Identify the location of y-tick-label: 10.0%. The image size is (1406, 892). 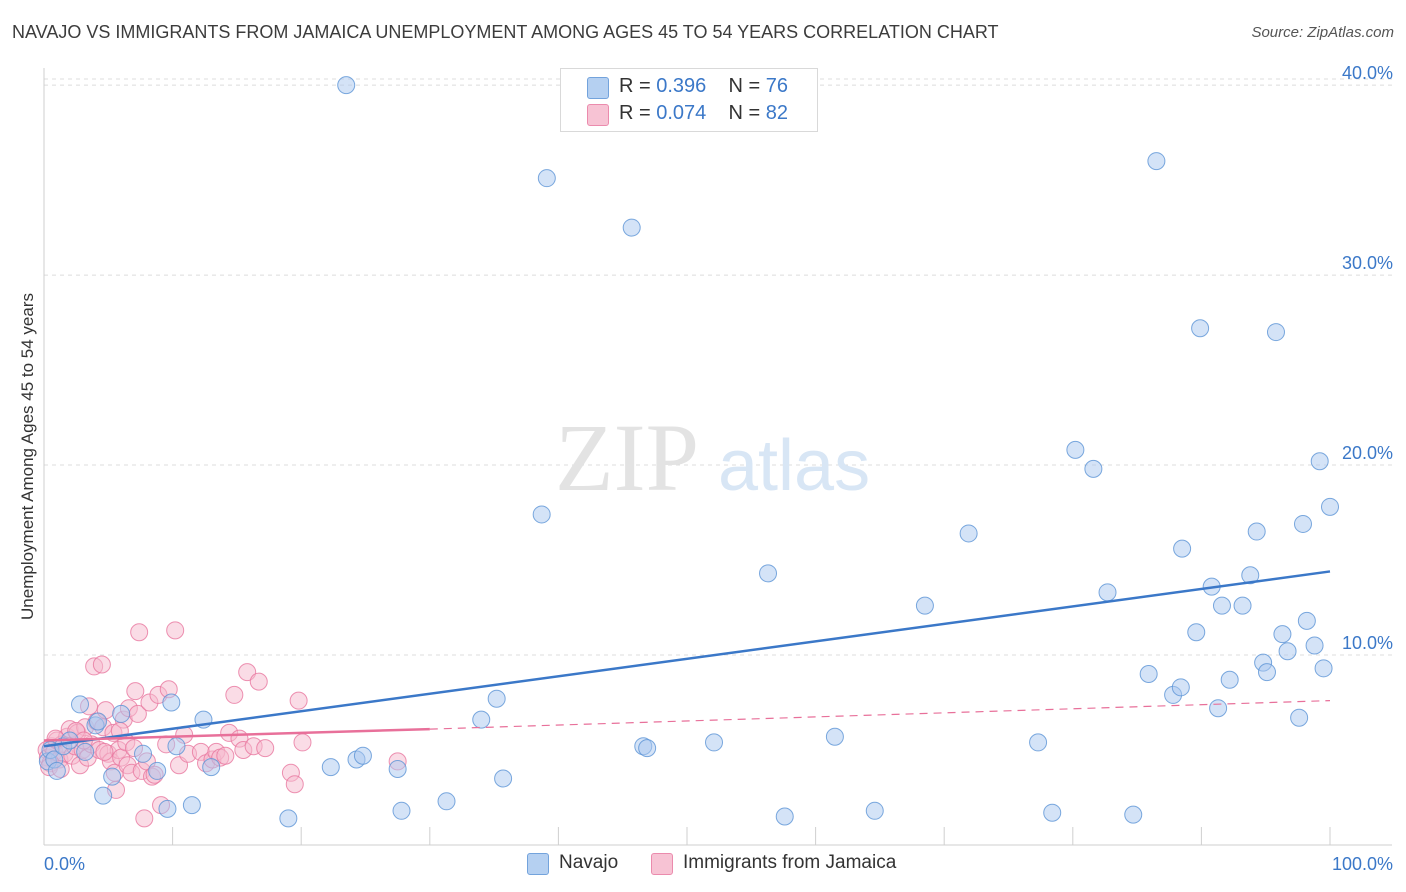
(1367, 643).